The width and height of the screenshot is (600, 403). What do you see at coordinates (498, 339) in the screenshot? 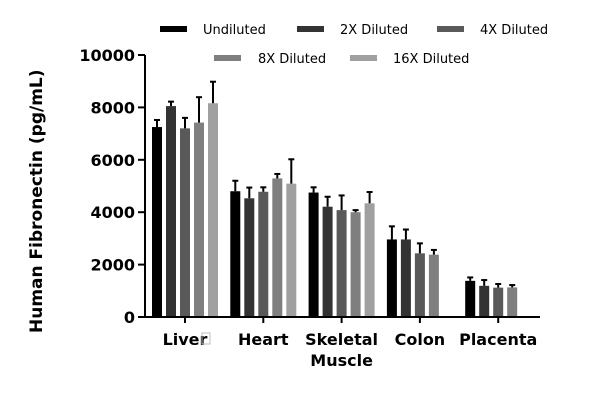
I see `x-category-label: Placenta` at bounding box center [498, 339].